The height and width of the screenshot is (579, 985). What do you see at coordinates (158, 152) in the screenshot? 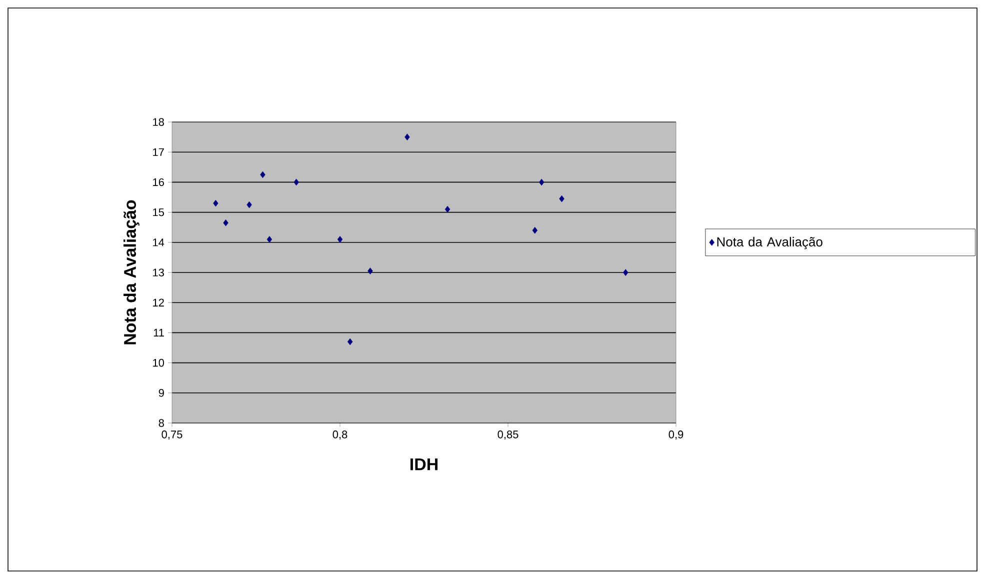
I see `y-tick-label: 17` at bounding box center [158, 152].